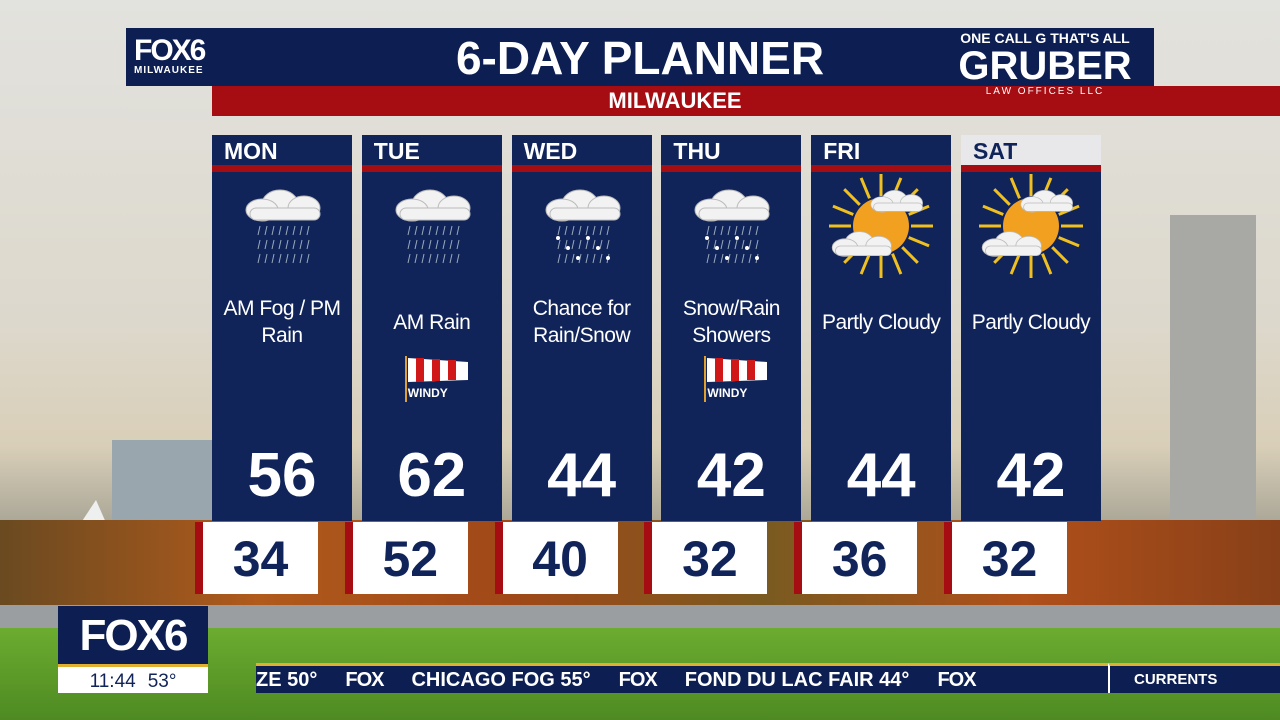  Describe the element at coordinates (881, 153) in the screenshot. I see `day-label: FRI` at that location.